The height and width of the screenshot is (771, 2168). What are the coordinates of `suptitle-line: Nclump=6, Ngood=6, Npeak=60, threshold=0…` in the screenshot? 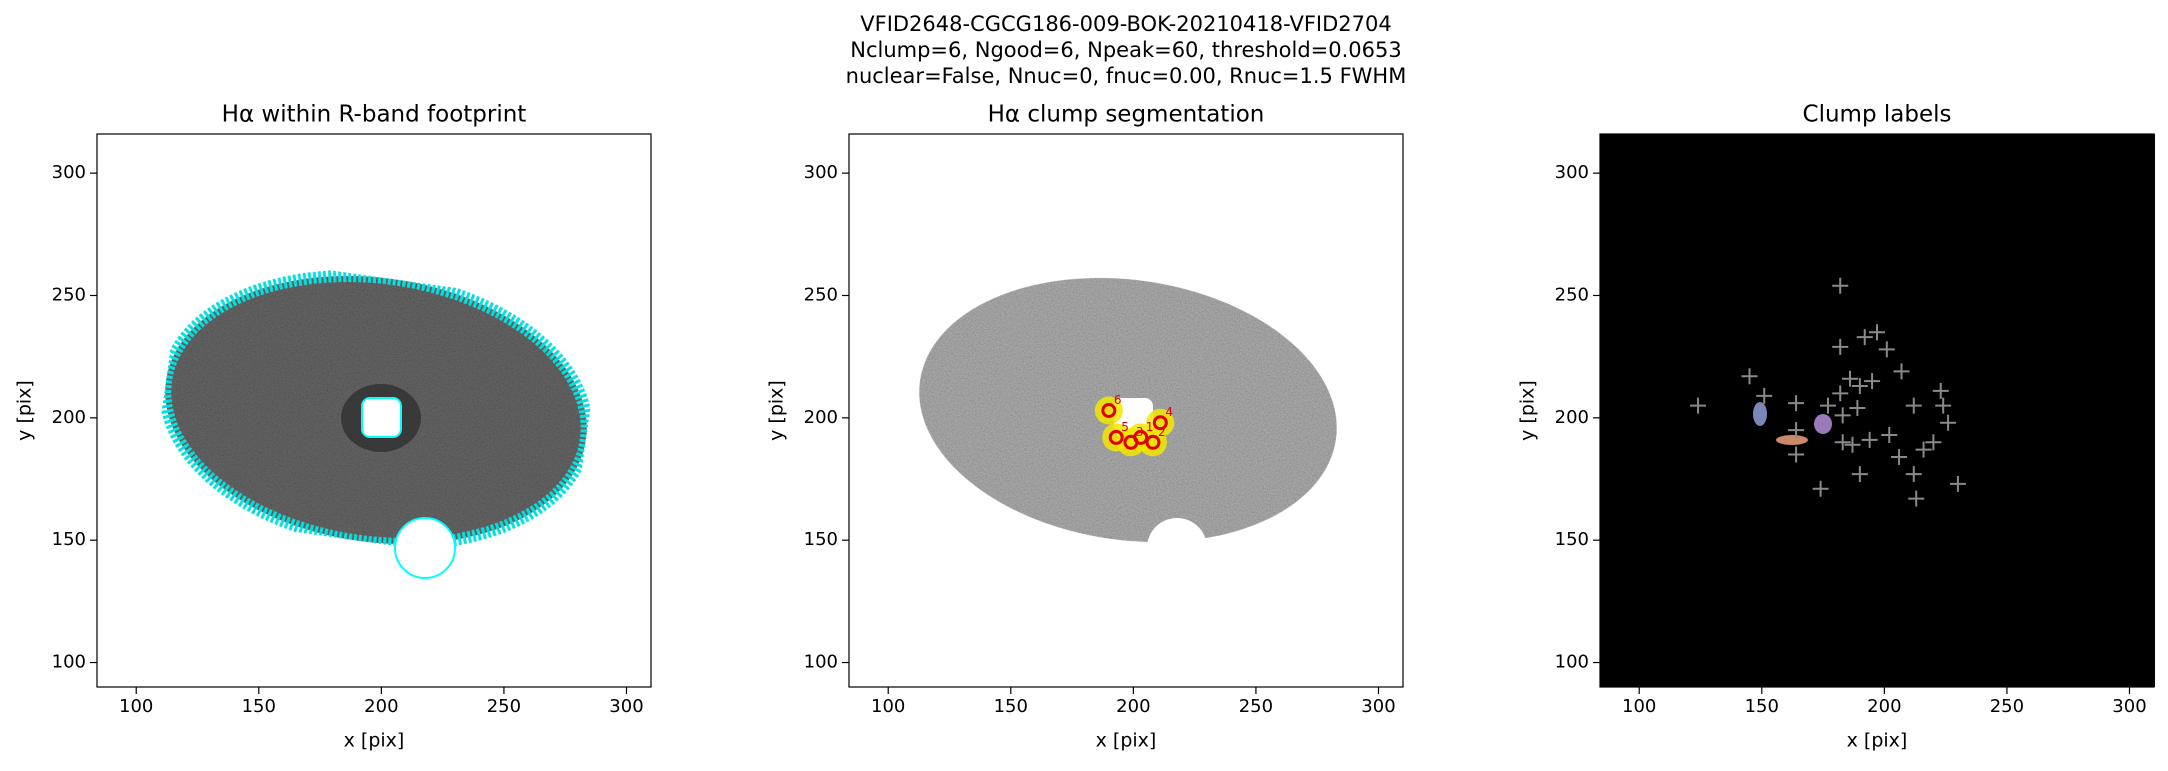 It's located at (1126, 50).